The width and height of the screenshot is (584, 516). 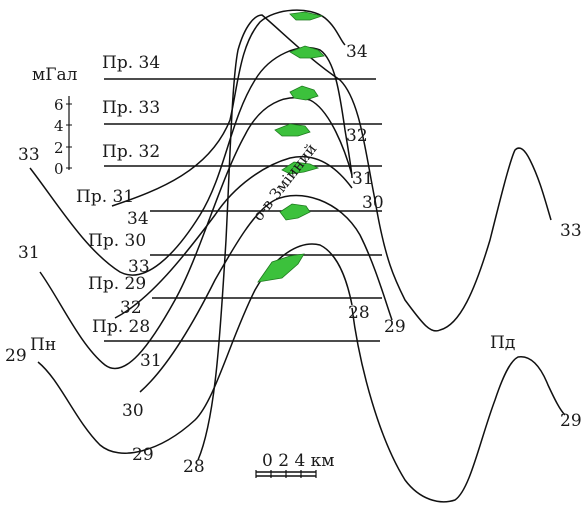 I want to click on gravity-scale: мГал 6 4 2 0, so click(x=55, y=121).